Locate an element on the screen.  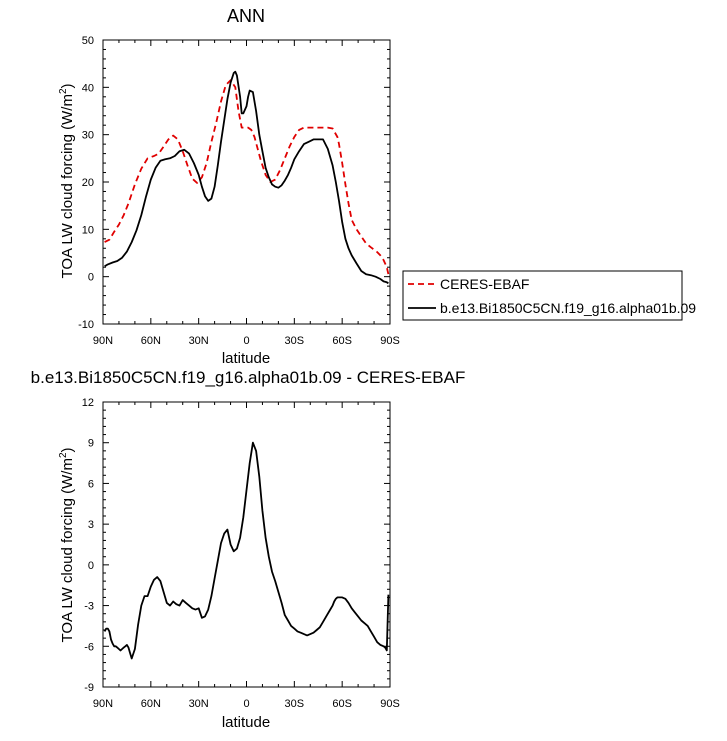
bottom-x-axis-label: latitude is located at coordinates (246, 722).